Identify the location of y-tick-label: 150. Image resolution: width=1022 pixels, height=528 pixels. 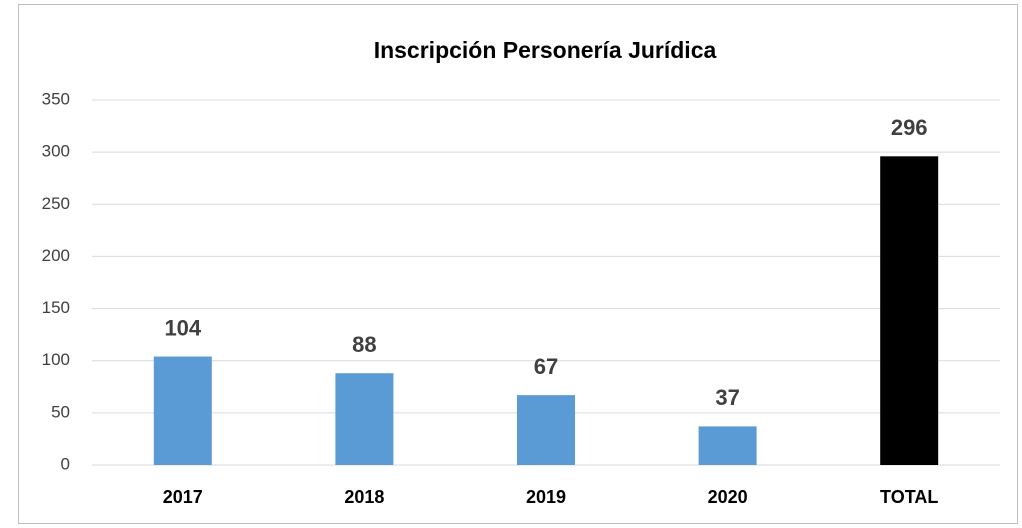
(56, 307).